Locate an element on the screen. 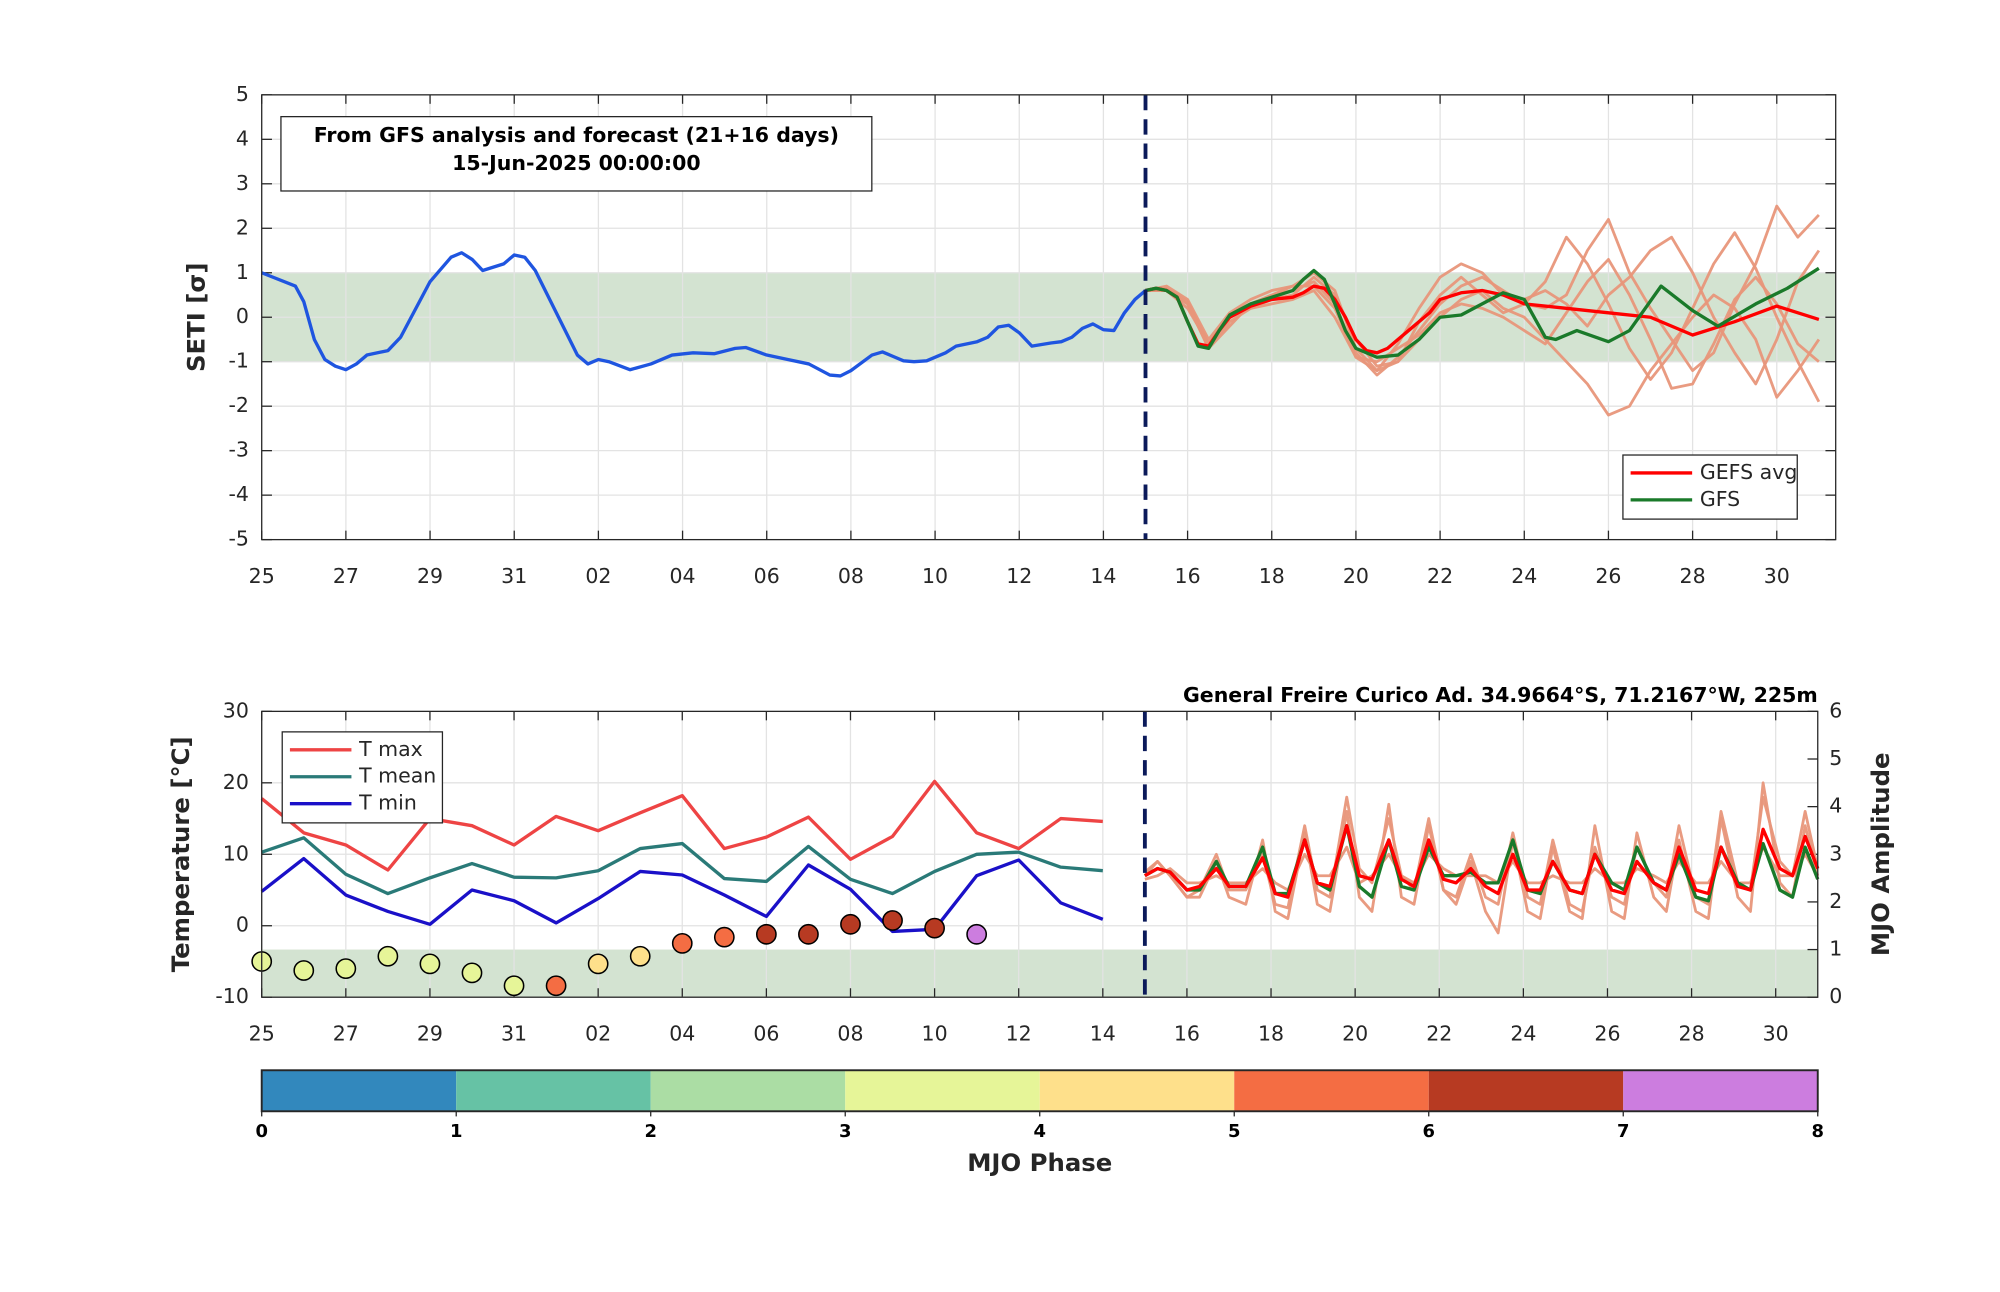  legend-label: GFS is located at coordinates (1720, 499).